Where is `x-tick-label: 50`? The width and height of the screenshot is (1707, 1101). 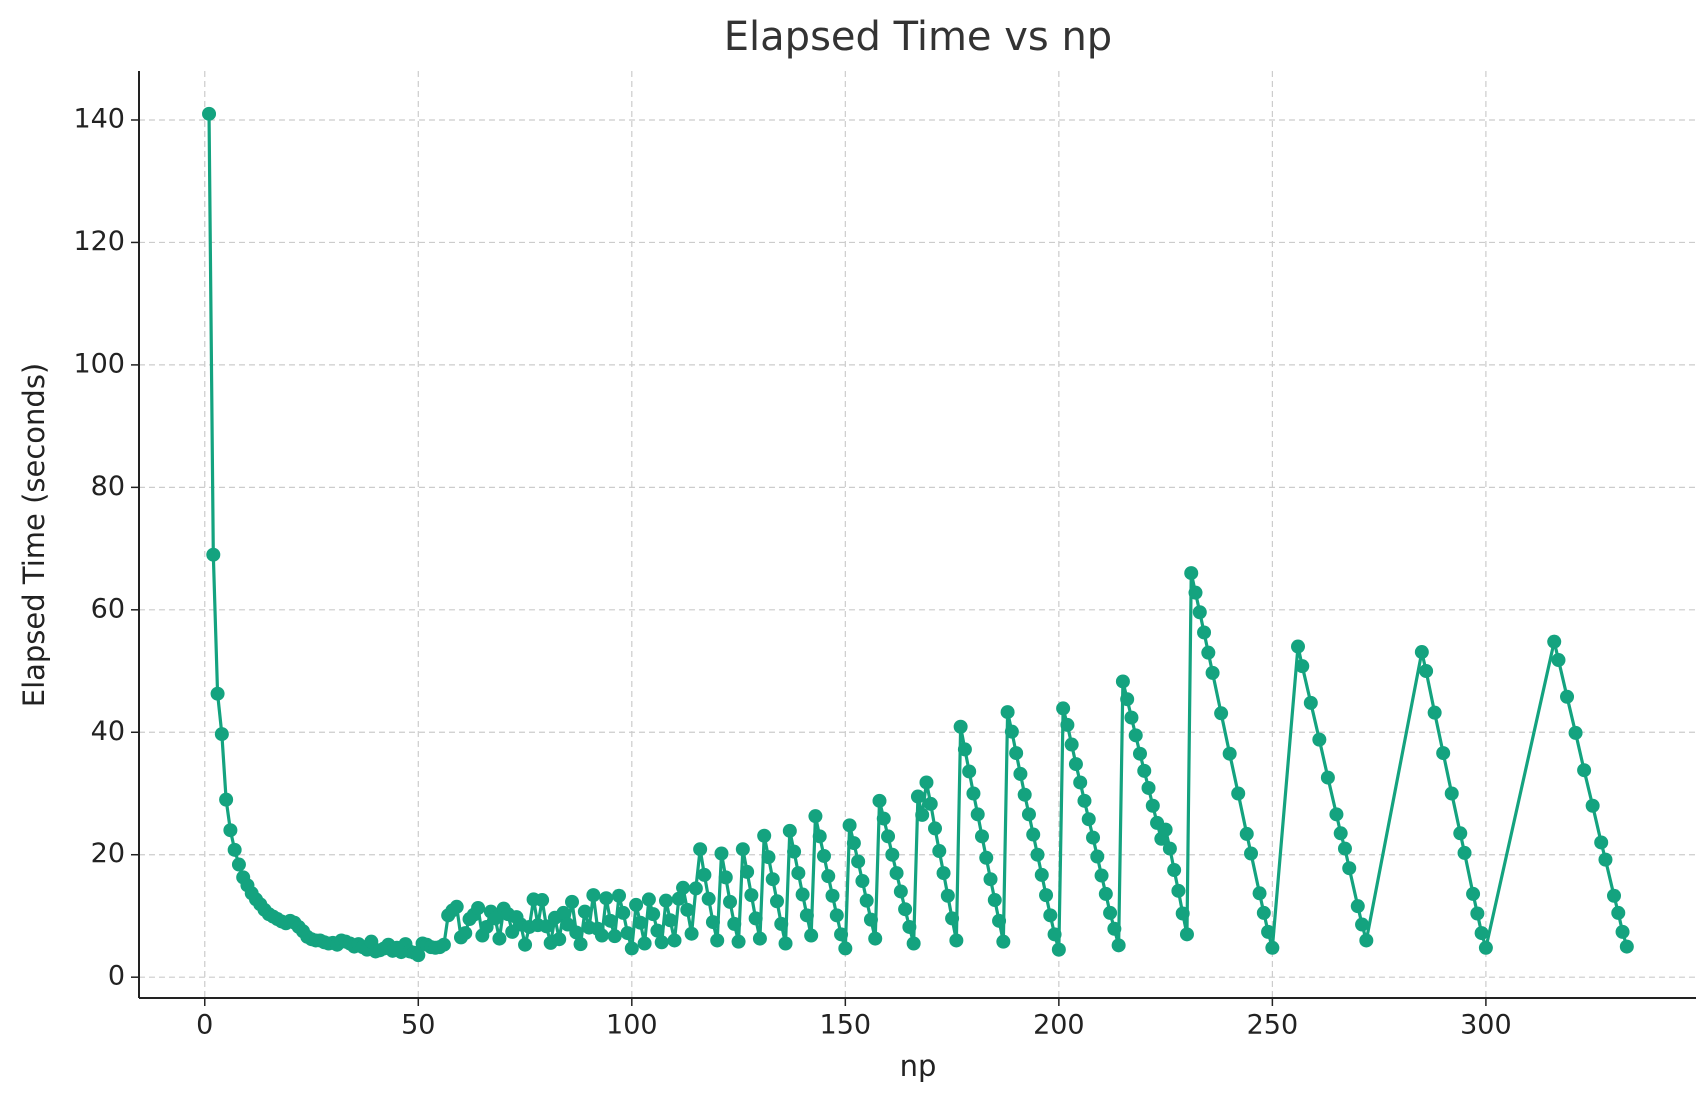
x-tick-label: 50 is located at coordinates (418, 1025).